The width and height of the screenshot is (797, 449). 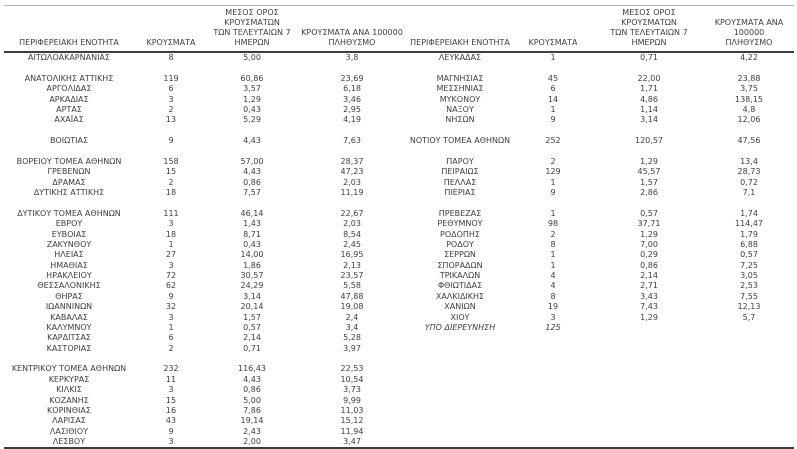 What do you see at coordinates (399, 369) in the screenshot?
I see `table-row: ΚΕΝΤΡΙΚΟΥ ΤΟΜΕΑ ΑΘΗΝΩΝ 232 116,43 22,53` at bounding box center [399, 369].